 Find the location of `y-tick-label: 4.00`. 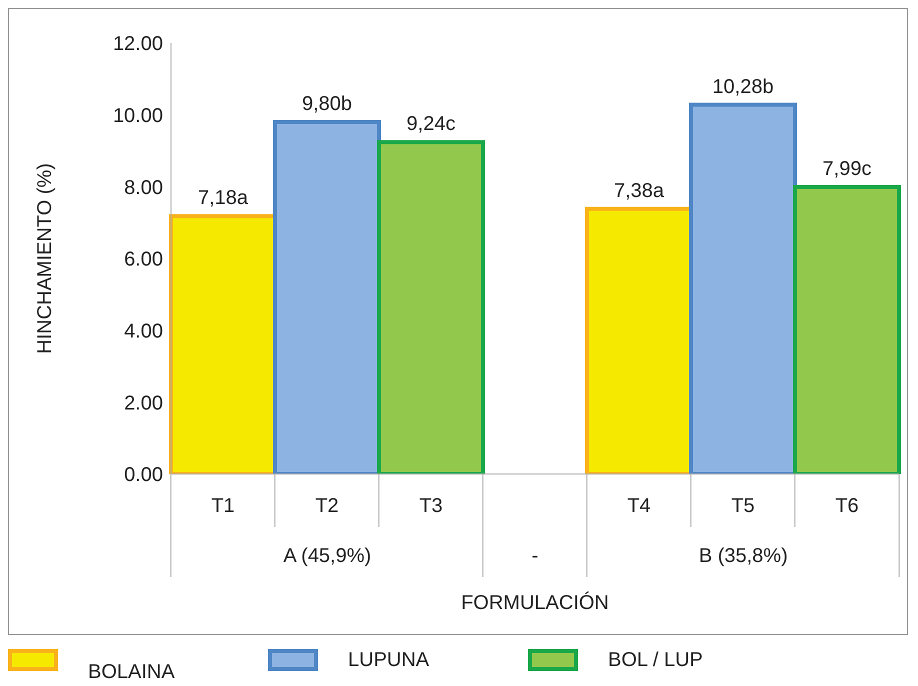

y-tick-label: 4.00 is located at coordinates (143, 331).